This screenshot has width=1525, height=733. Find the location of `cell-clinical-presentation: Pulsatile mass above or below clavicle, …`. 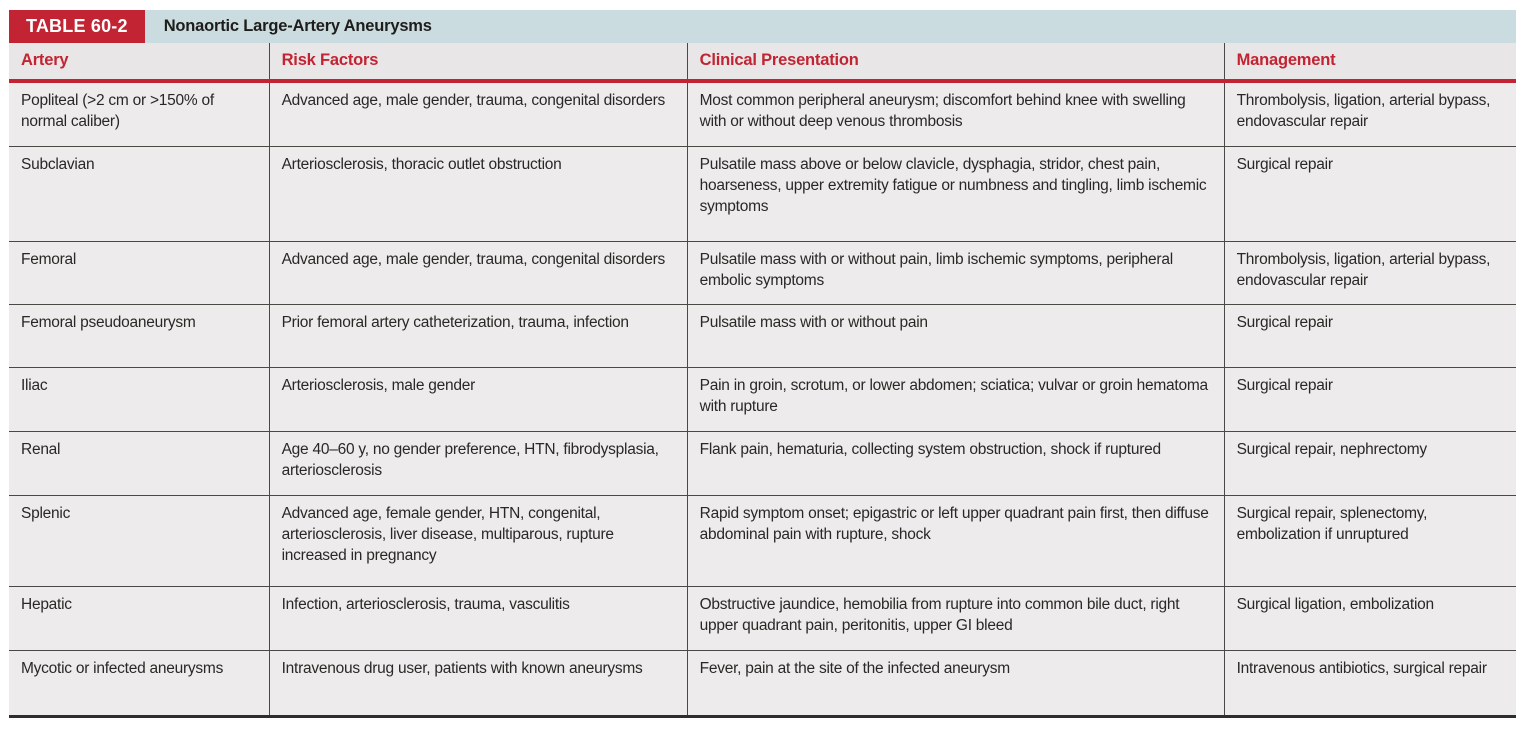

cell-clinical-presentation: Pulsatile mass above or below clavicle, … is located at coordinates (955, 193).